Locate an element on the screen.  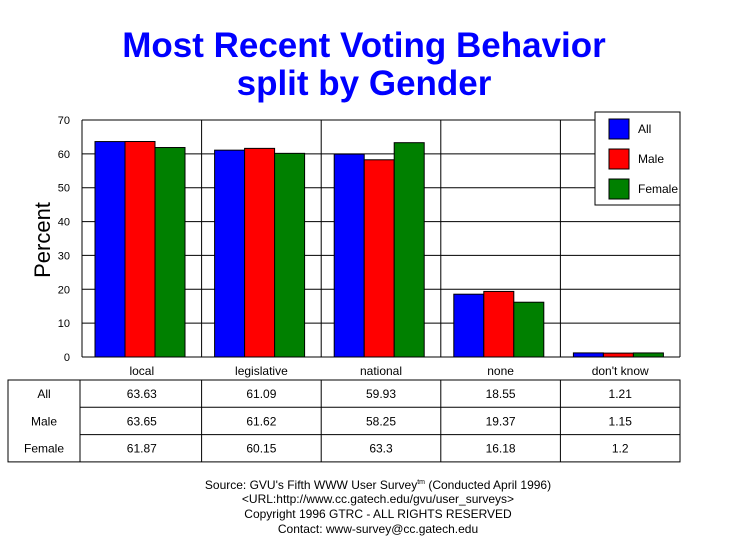
legend-label: All is located at coordinates (644, 129).